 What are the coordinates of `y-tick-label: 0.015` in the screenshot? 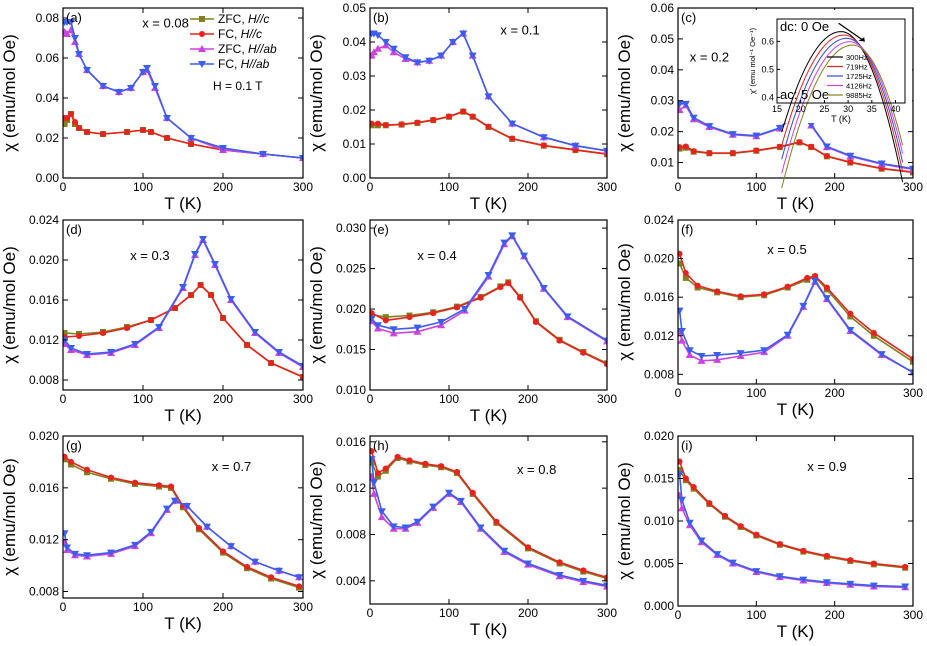 It's located at (351, 350).